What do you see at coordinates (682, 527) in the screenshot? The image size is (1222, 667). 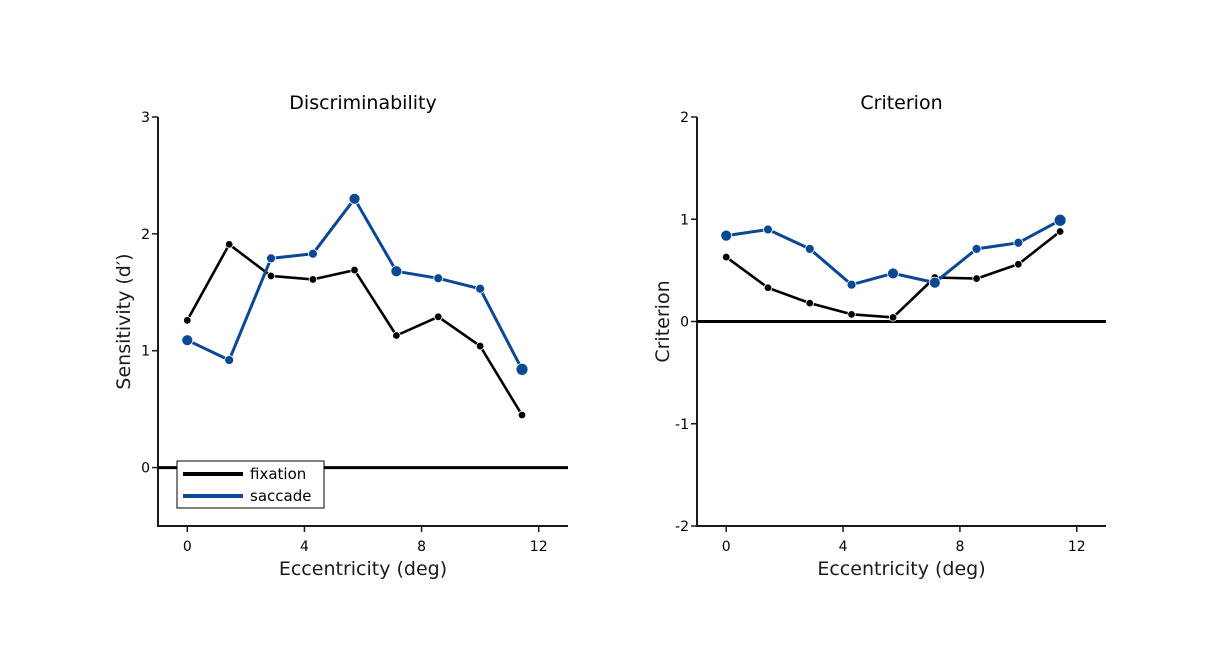 I see `y-tick-label: -2` at bounding box center [682, 527].